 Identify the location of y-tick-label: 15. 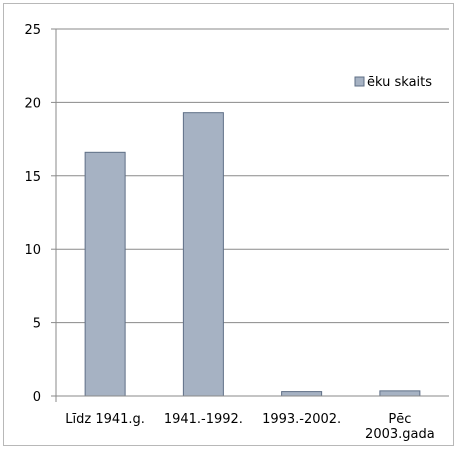
(32, 177).